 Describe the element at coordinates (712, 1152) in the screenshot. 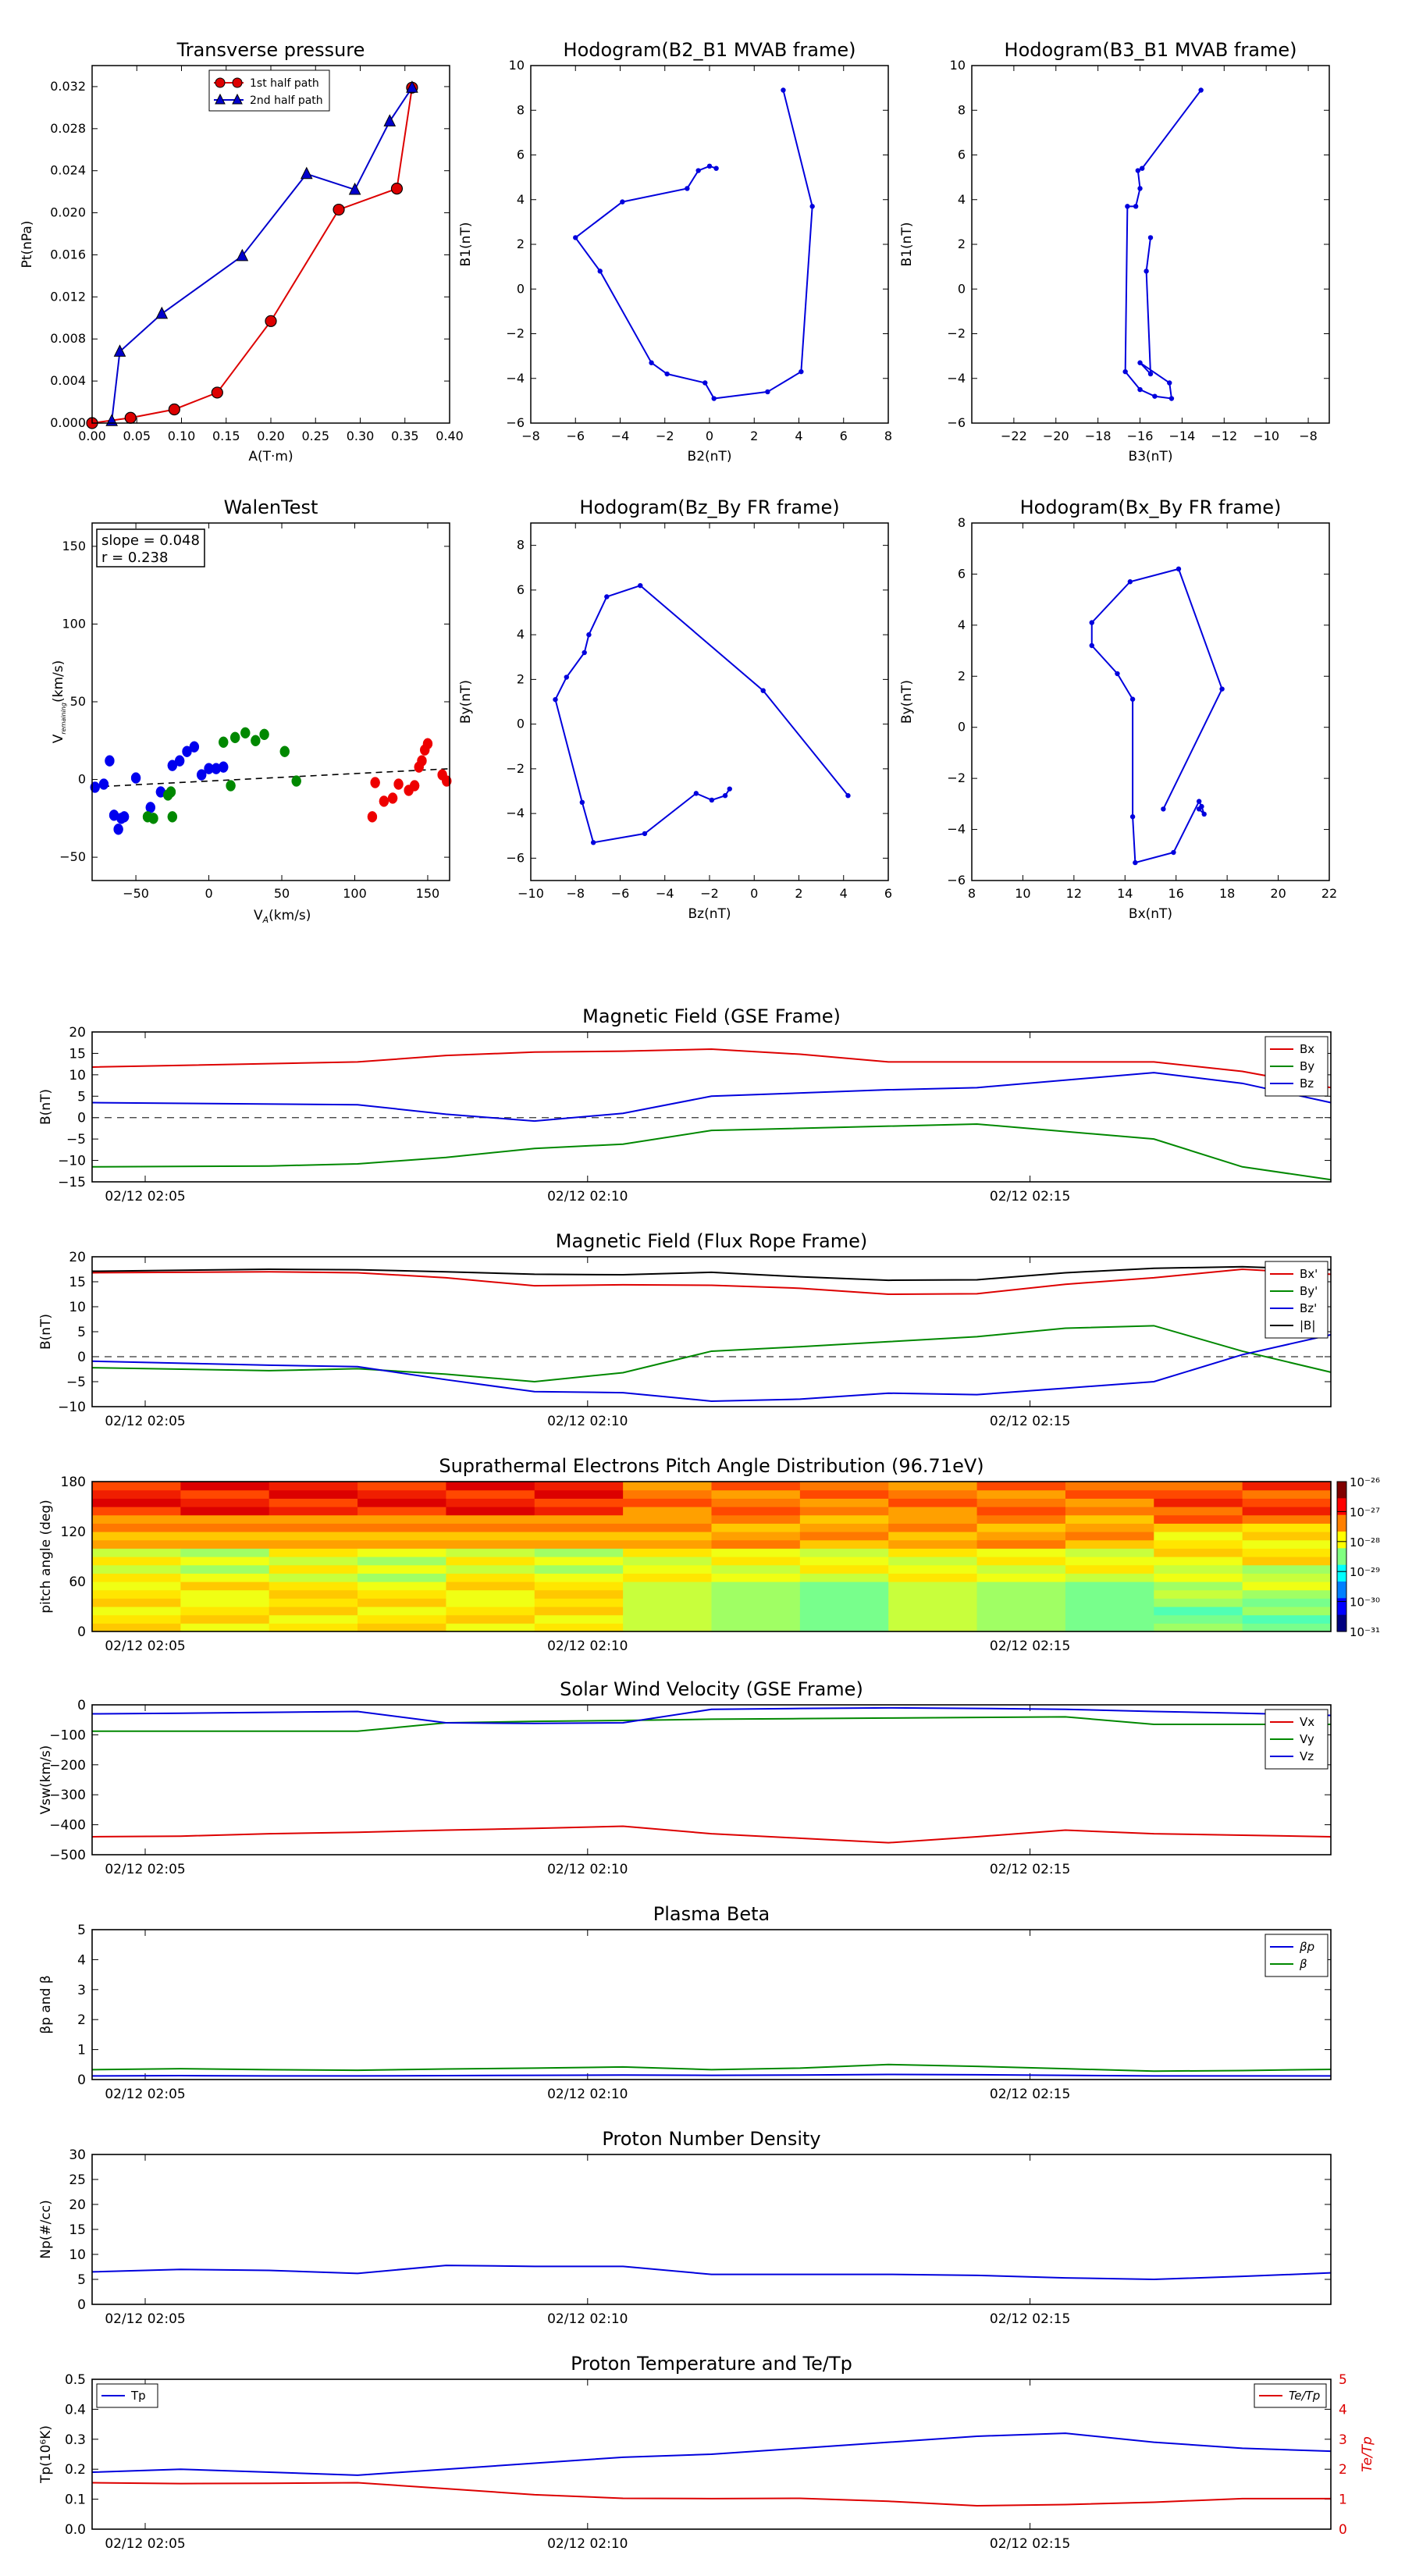

I see `series-line-By` at that location.